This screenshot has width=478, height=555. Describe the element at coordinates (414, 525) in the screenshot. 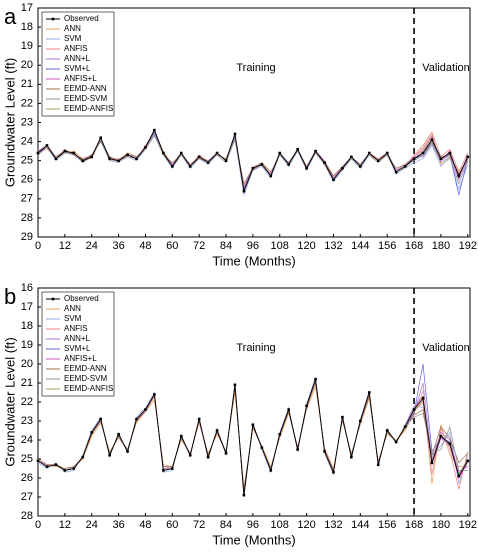

I see `x-tick-label: 168` at that location.